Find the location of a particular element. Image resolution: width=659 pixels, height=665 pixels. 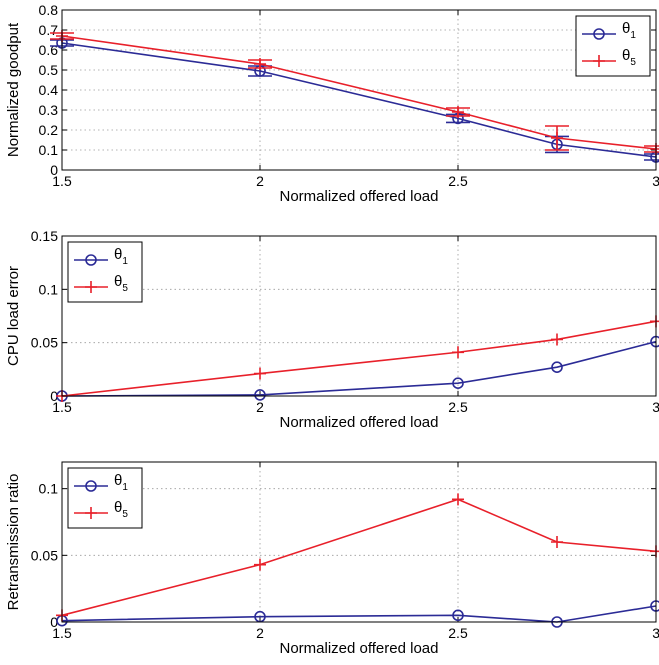

y-tick-label: 0.2 is located at coordinates (49, 130).